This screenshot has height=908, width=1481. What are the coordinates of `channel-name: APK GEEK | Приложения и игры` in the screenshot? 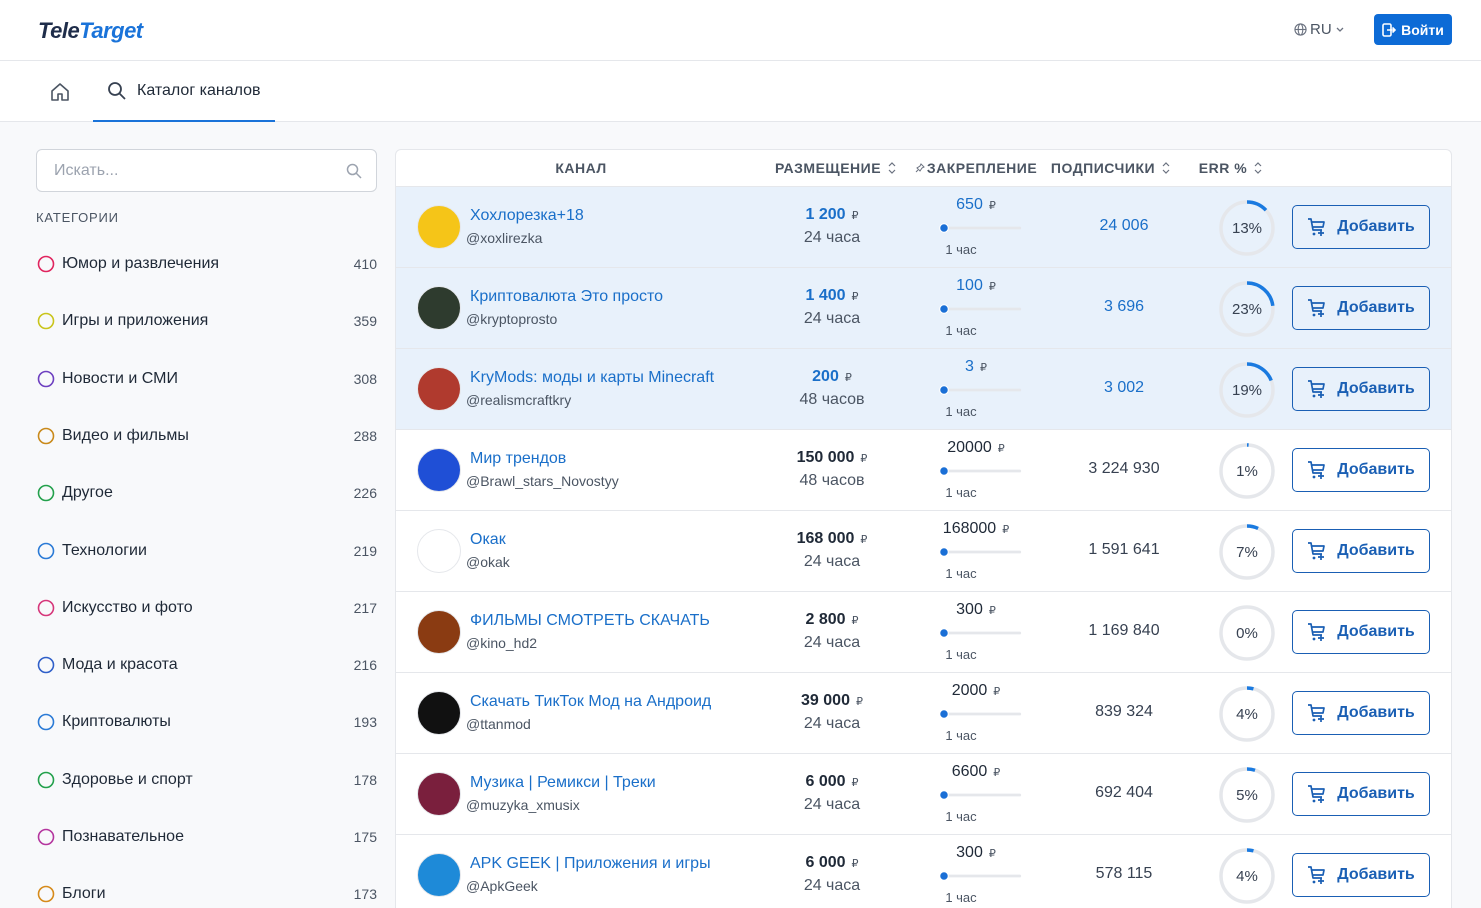 It's located at (590, 863).